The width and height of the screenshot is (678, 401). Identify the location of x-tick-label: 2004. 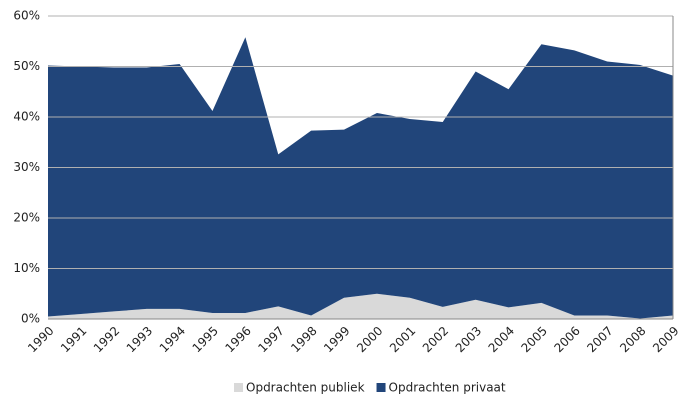
(501, 339).